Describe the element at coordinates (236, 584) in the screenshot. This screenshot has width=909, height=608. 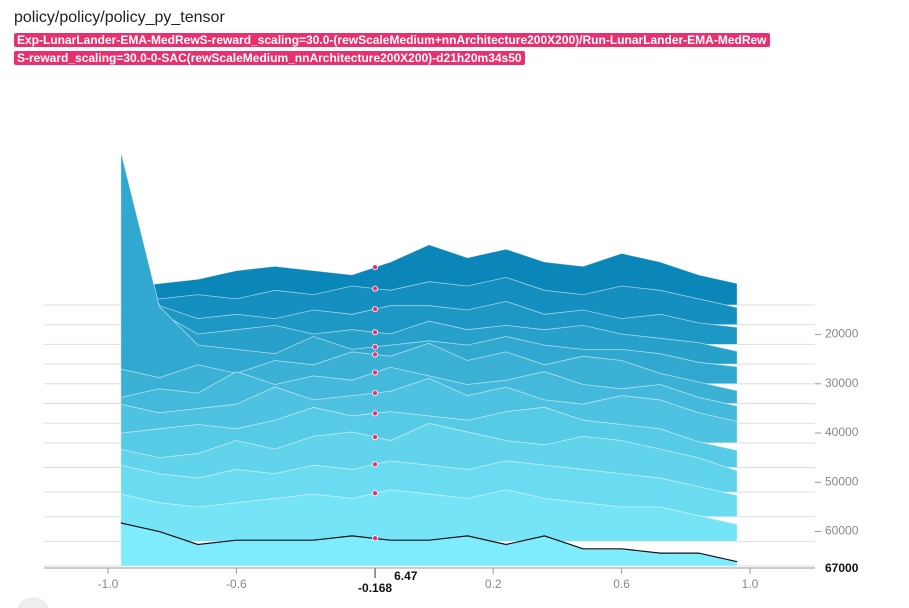
I see `x-tick-label: -0.6` at that location.